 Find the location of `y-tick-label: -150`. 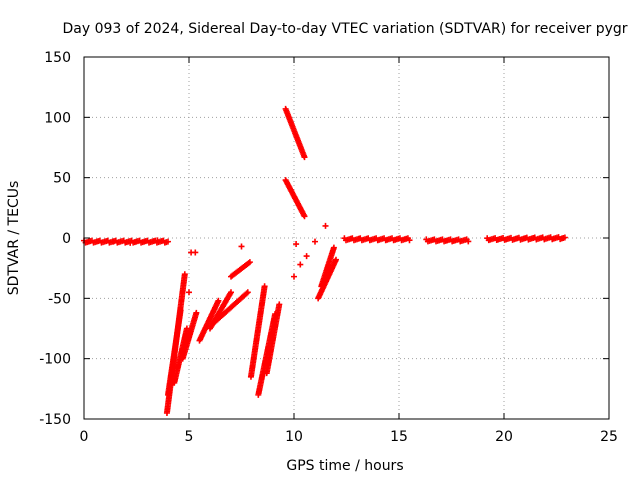

y-tick-label: -150 is located at coordinates (55, 420).